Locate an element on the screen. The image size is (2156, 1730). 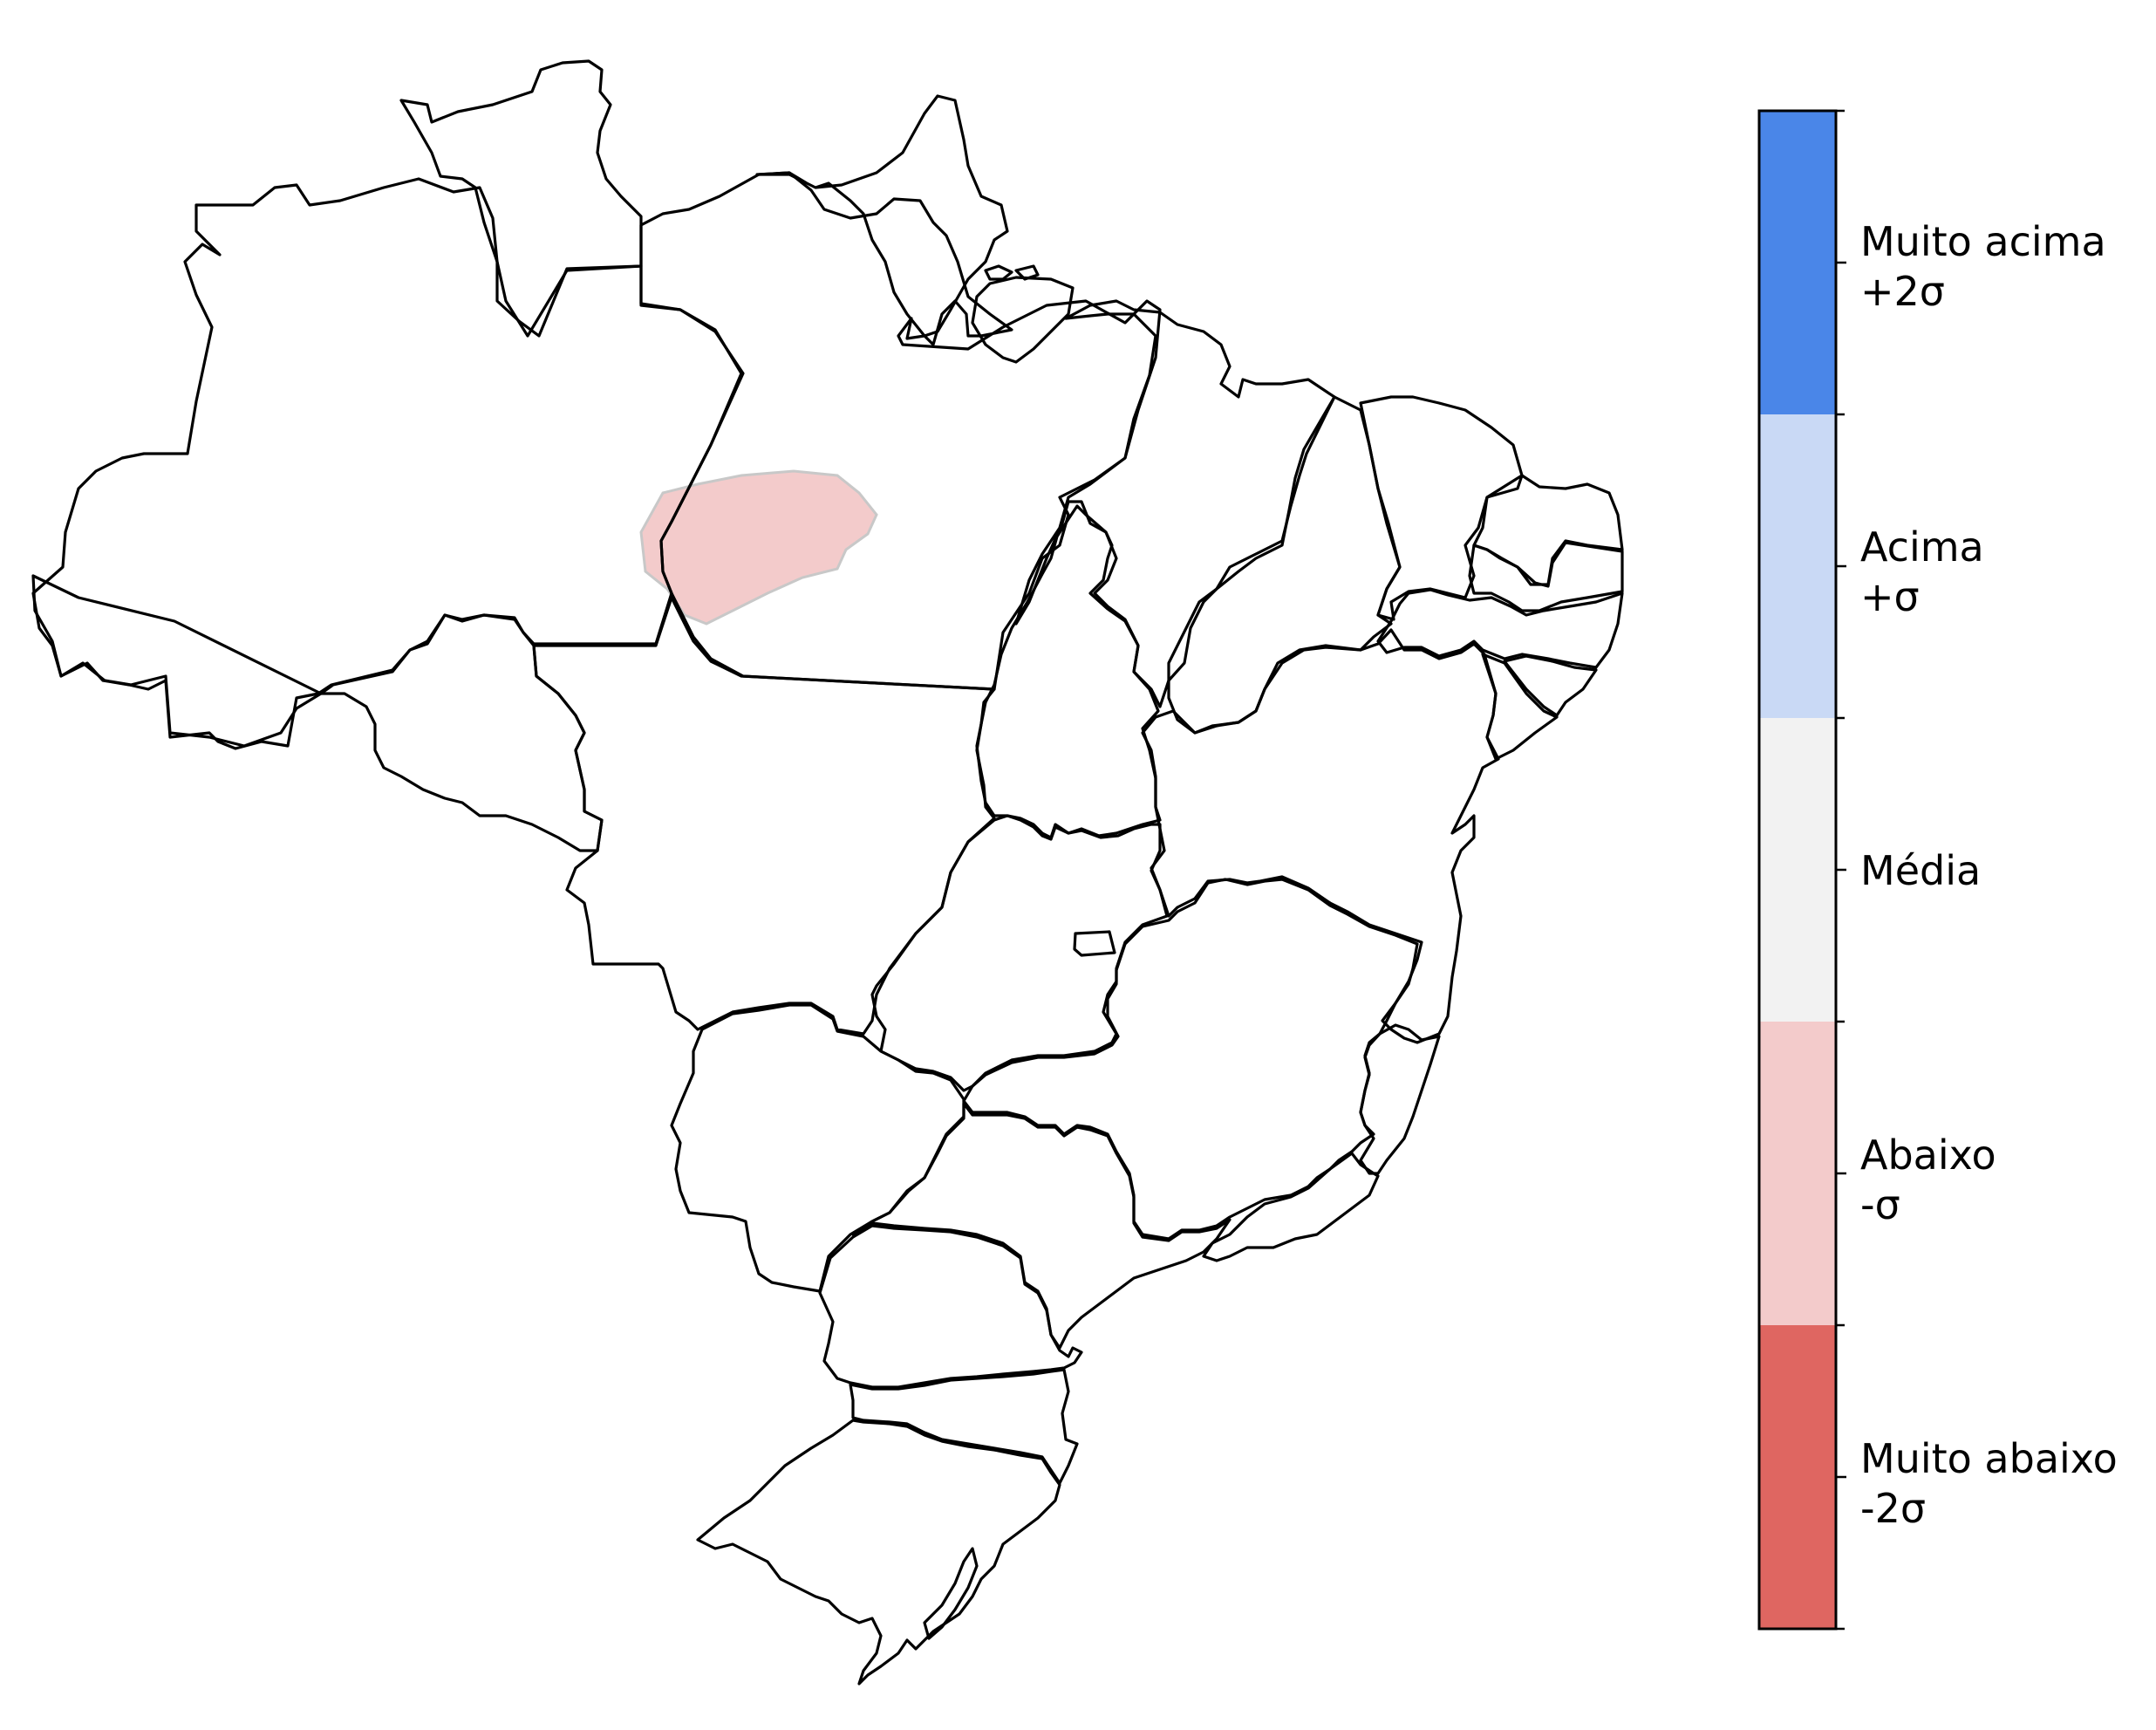
state-mato-grosso-do-sul is located at coordinates (817, 1148).